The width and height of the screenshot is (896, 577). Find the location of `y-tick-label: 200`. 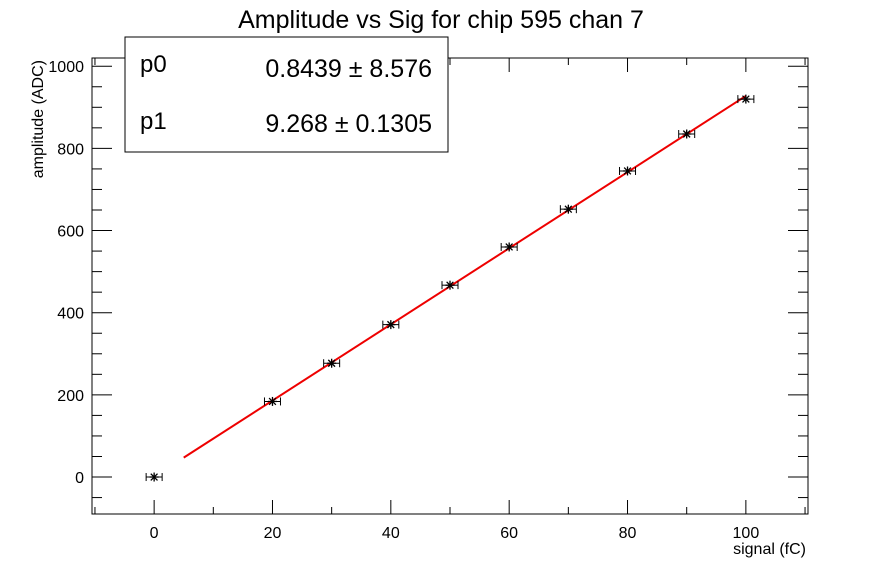

y-tick-label: 200 is located at coordinates (70, 396).